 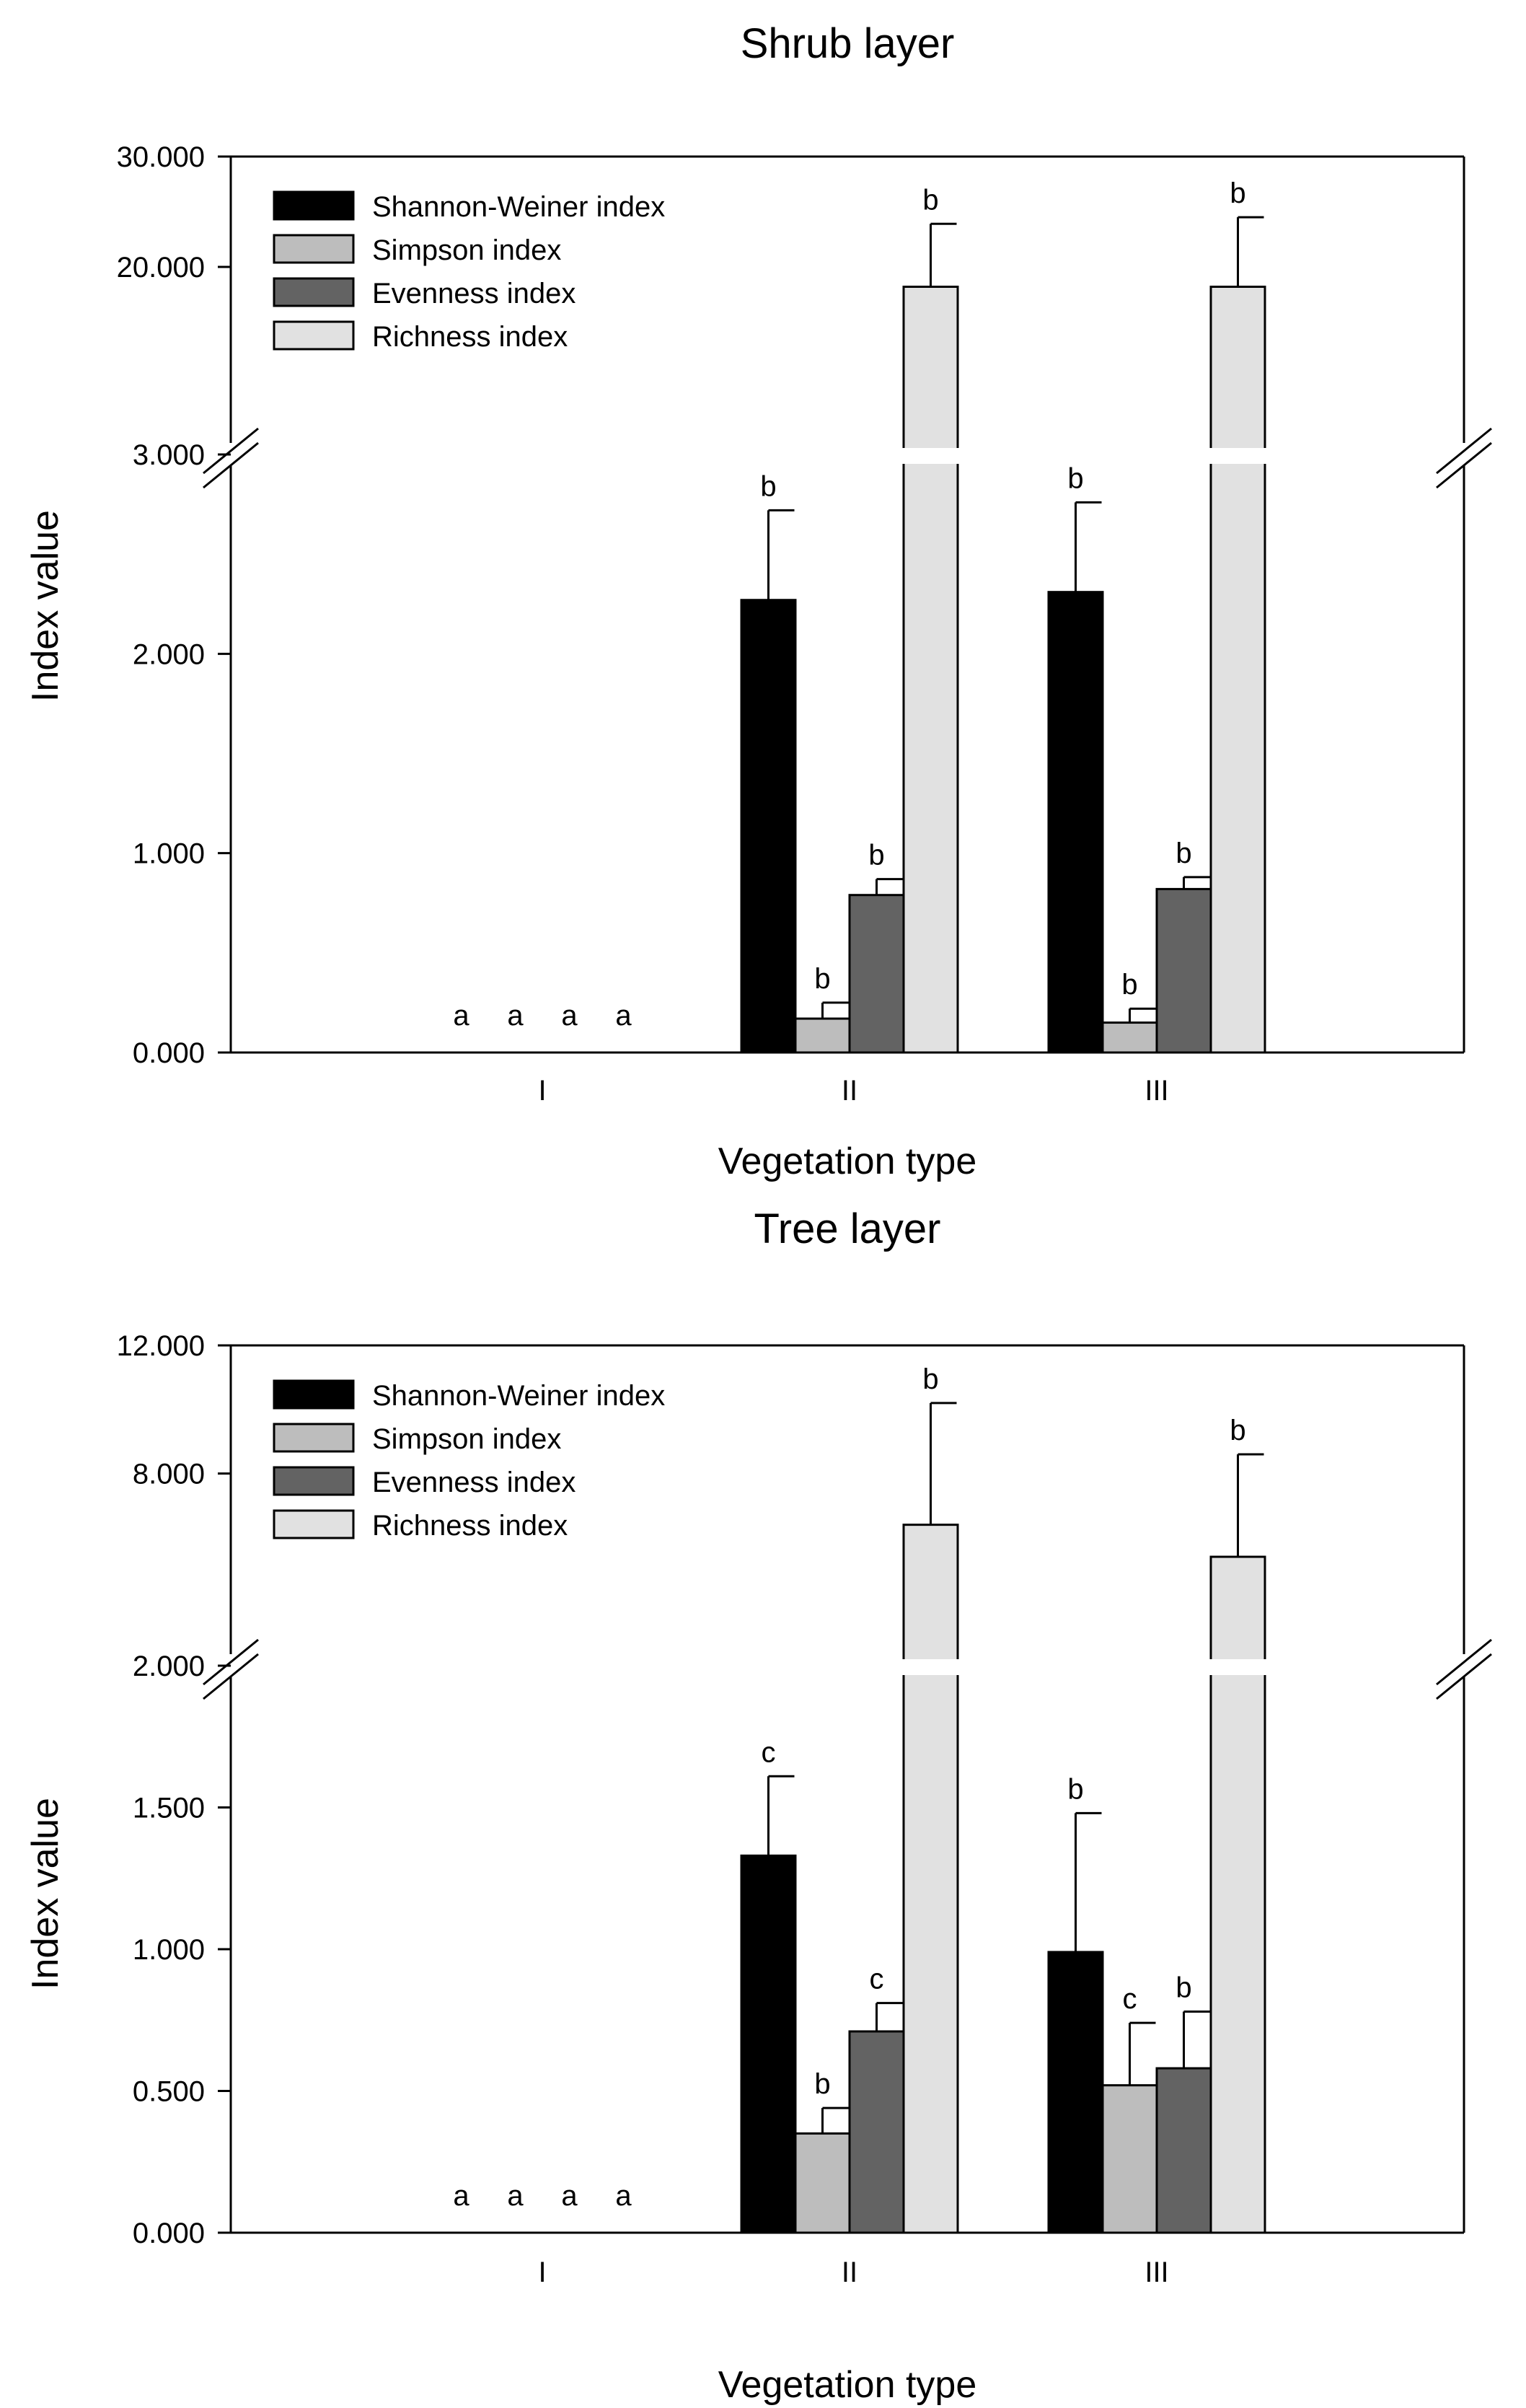 I want to click on chart-title: Shrub layer, so click(x=848, y=43).